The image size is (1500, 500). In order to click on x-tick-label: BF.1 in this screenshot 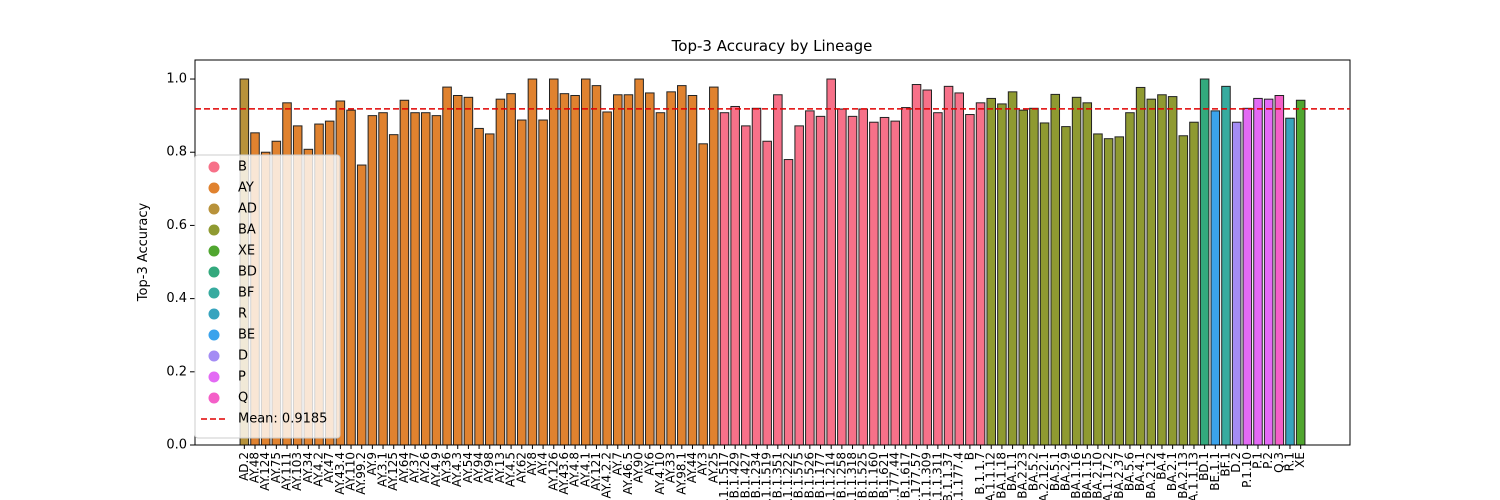, I will do `click(1225, 464)`.